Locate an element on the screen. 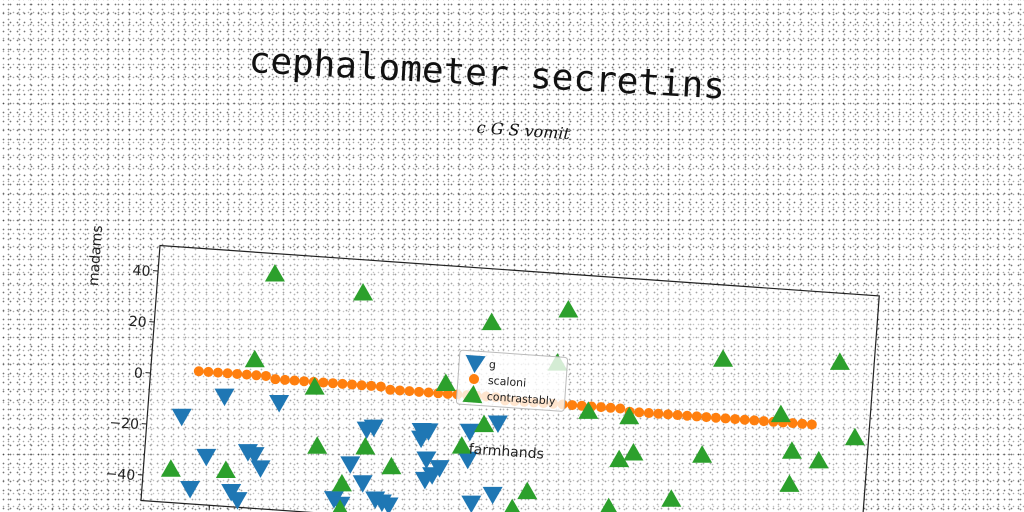  y-tick-label: 20 is located at coordinates (137, 322).